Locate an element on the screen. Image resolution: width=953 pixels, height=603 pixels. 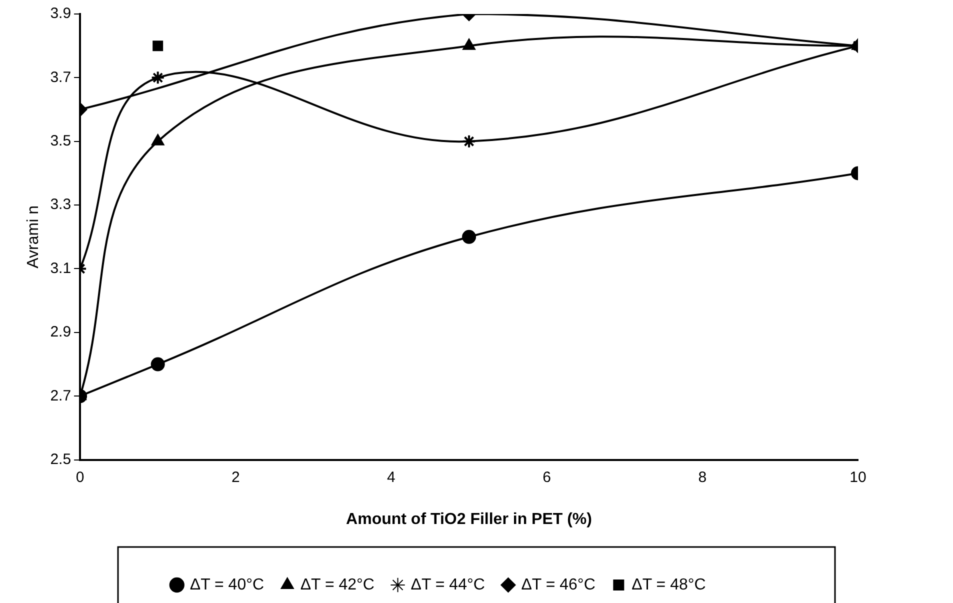
legend-label: ΔT = 40°C is located at coordinates (227, 585).